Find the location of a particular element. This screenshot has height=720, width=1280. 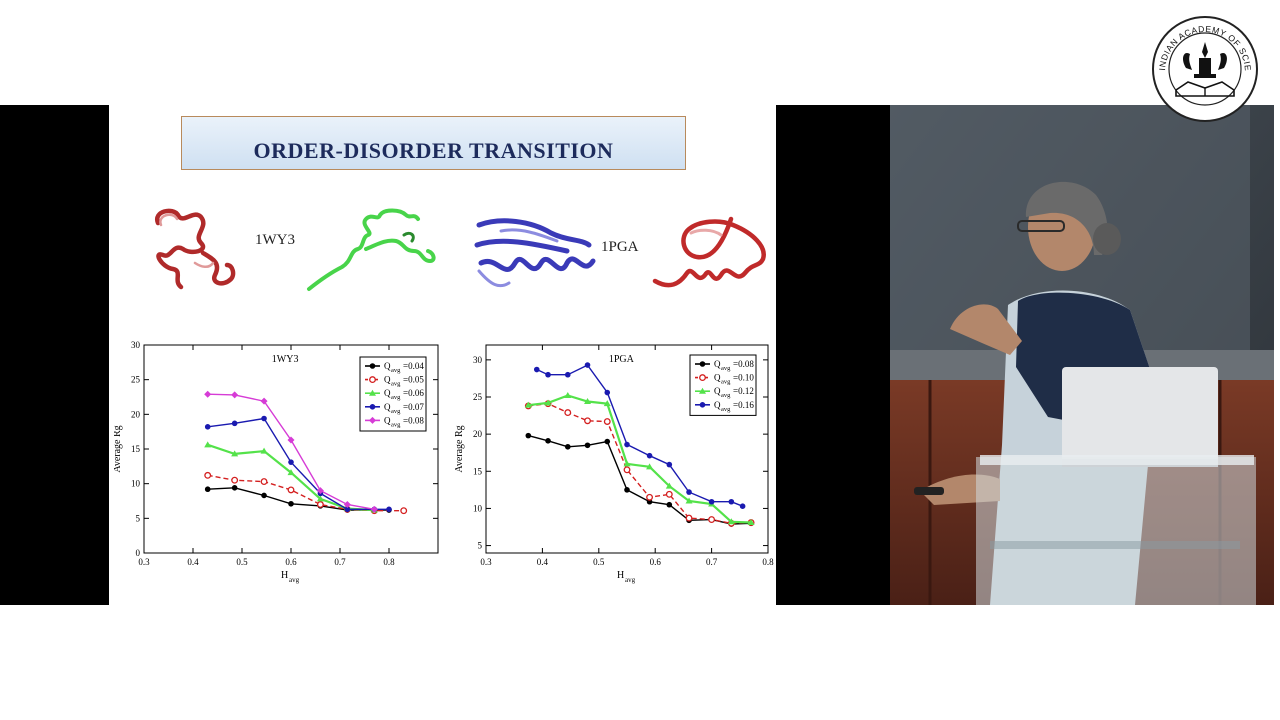

protein-1pga-folded-image is located at coordinates (535, 253).